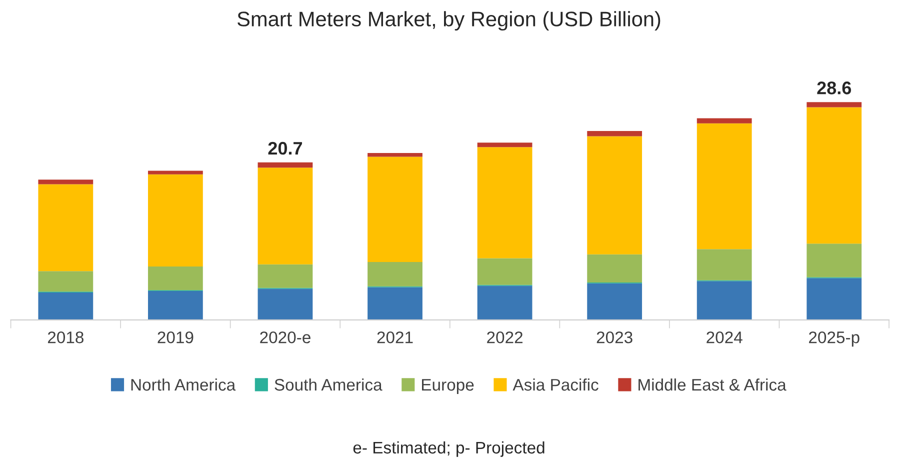  Describe the element at coordinates (328, 384) in the screenshot. I see `legend-label: South America` at that location.